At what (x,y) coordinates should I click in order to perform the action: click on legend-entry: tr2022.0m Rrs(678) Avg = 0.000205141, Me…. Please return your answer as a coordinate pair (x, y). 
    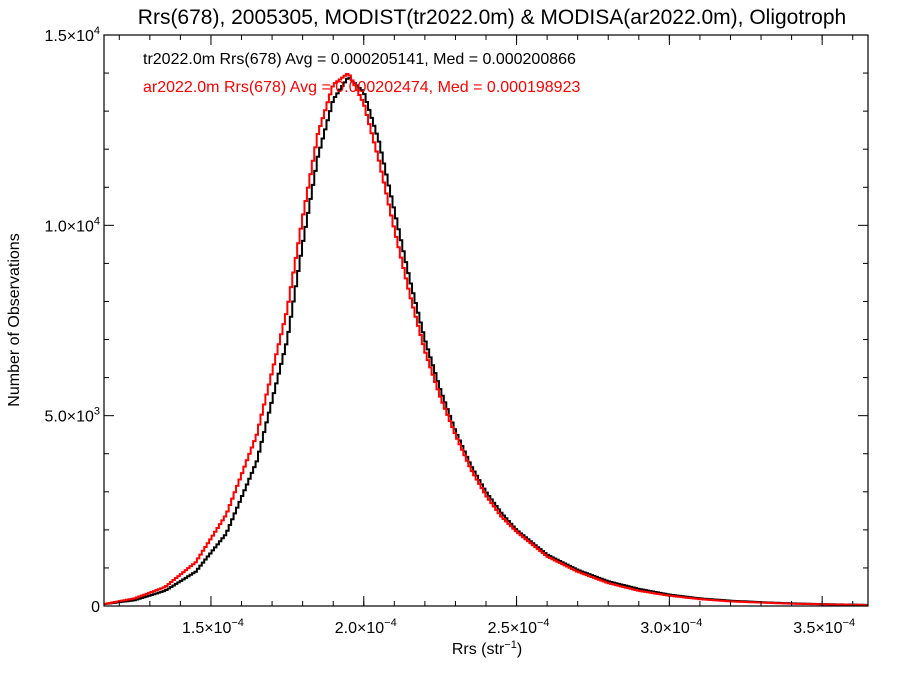
    Looking at the image, I should click on (359, 59).